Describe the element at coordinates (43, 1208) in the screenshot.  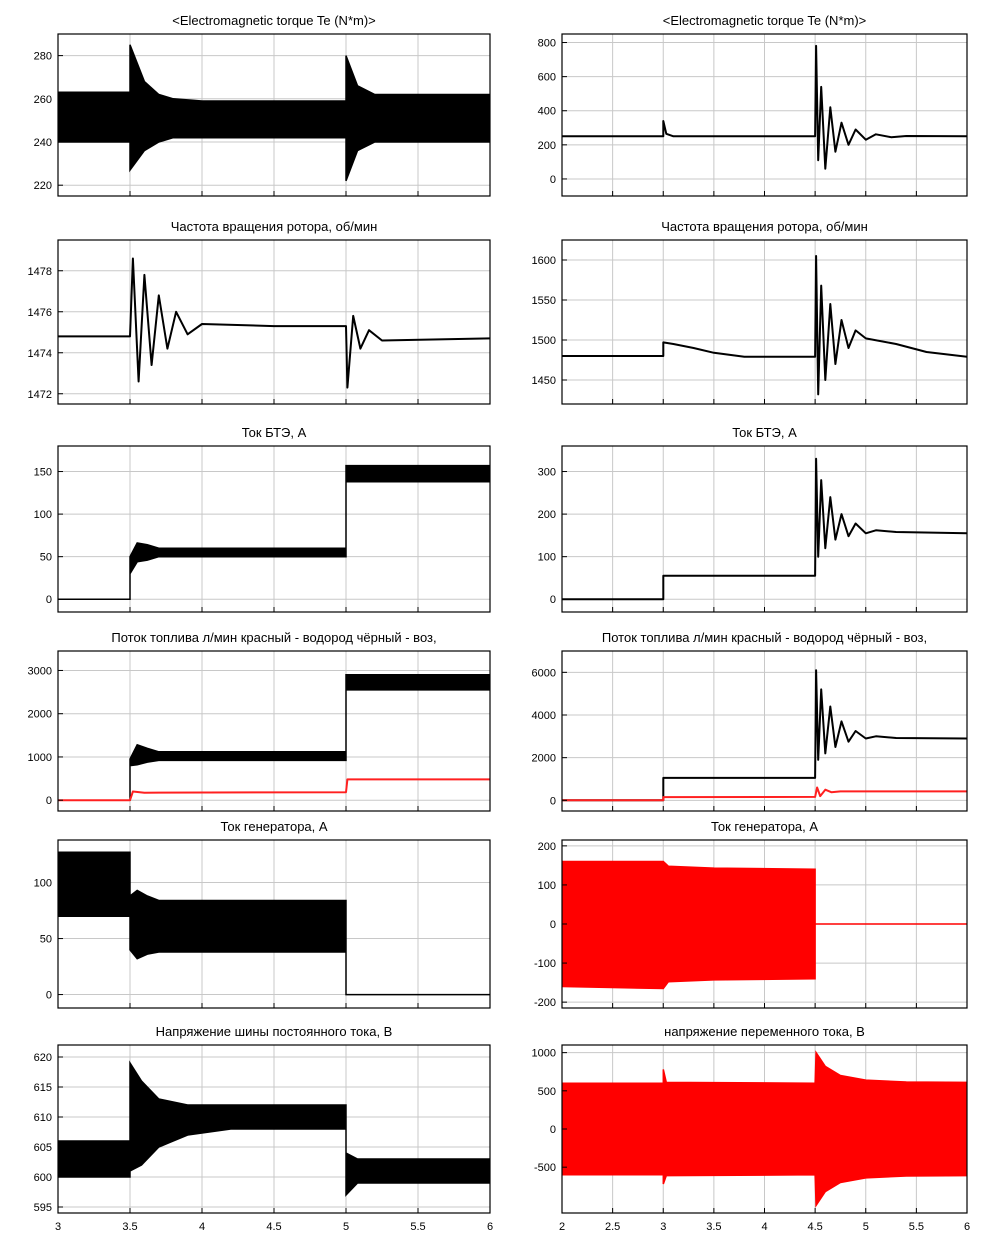
I see `y-tick-label: 595` at that location.